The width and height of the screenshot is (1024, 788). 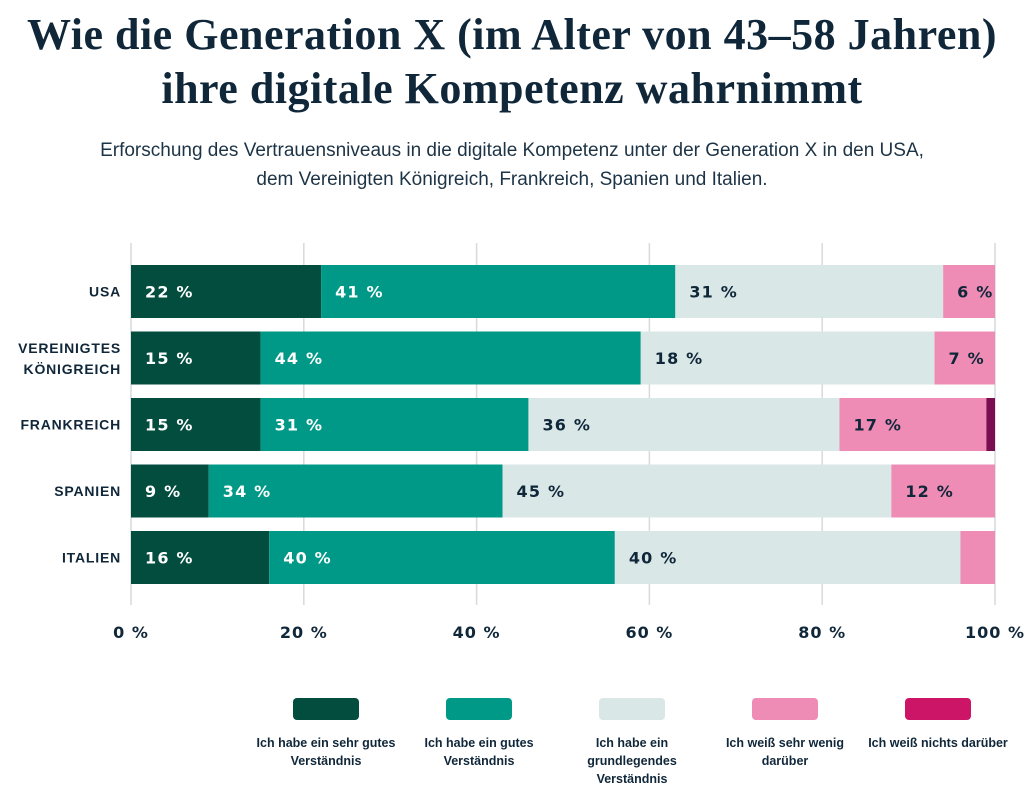 What do you see at coordinates (169, 558) in the screenshot?
I see `data-label: 16 %` at bounding box center [169, 558].